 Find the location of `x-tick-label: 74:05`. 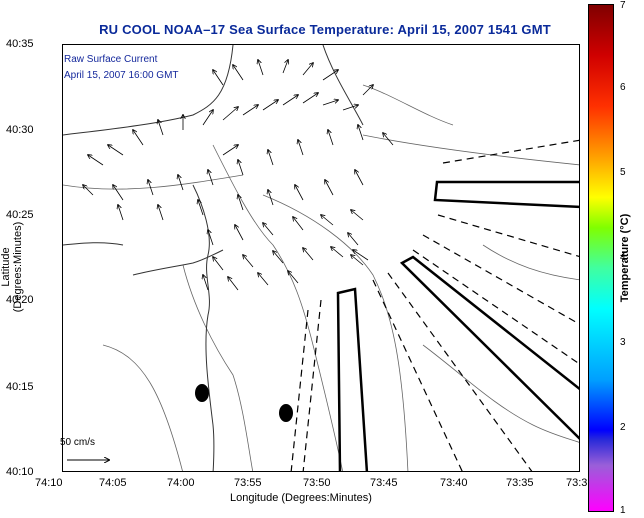

x-tick-label: 74:05 is located at coordinates (113, 483).